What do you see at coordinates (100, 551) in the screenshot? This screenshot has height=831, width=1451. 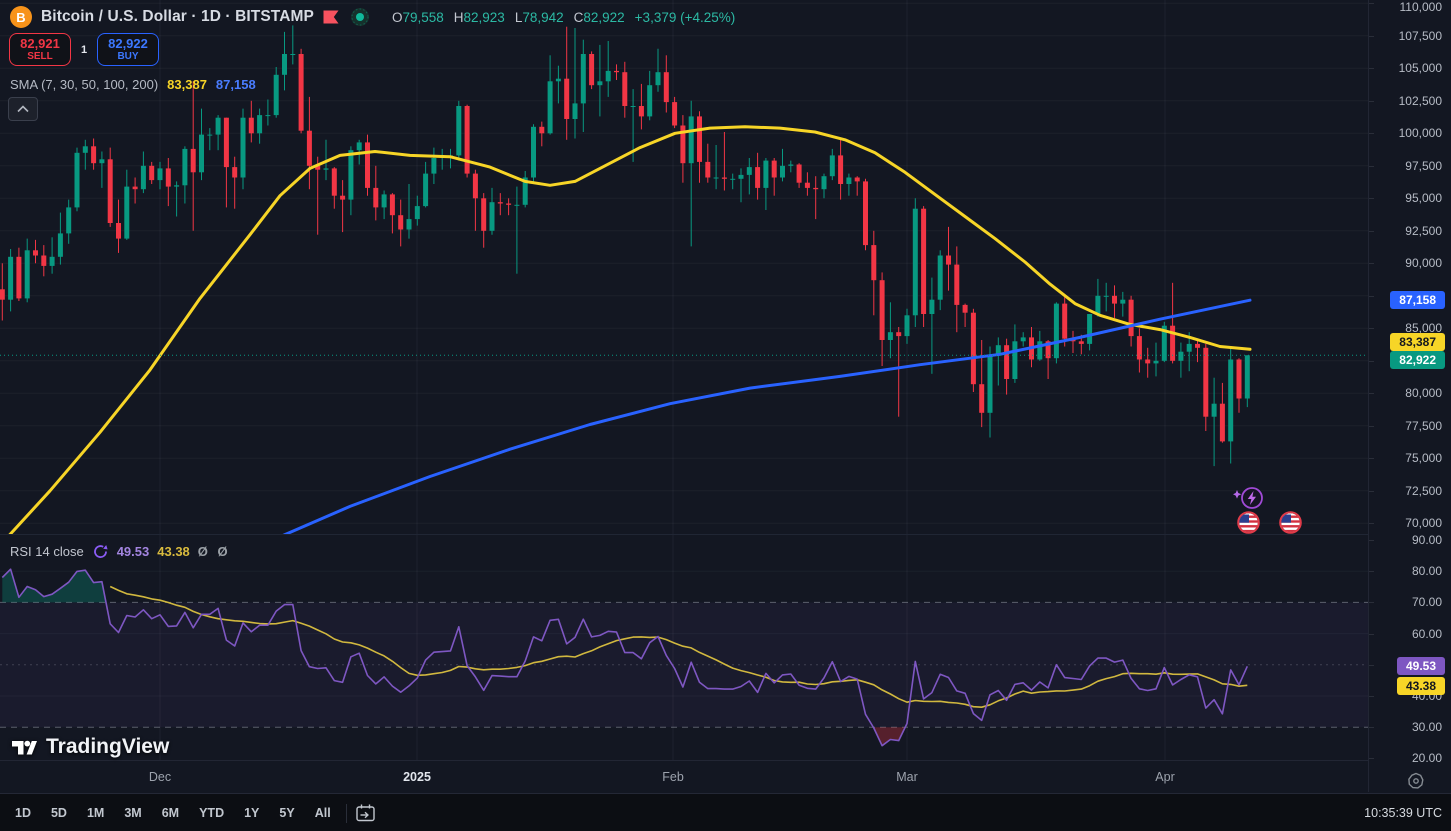 I see `rsi-refresh-icon` at bounding box center [100, 551].